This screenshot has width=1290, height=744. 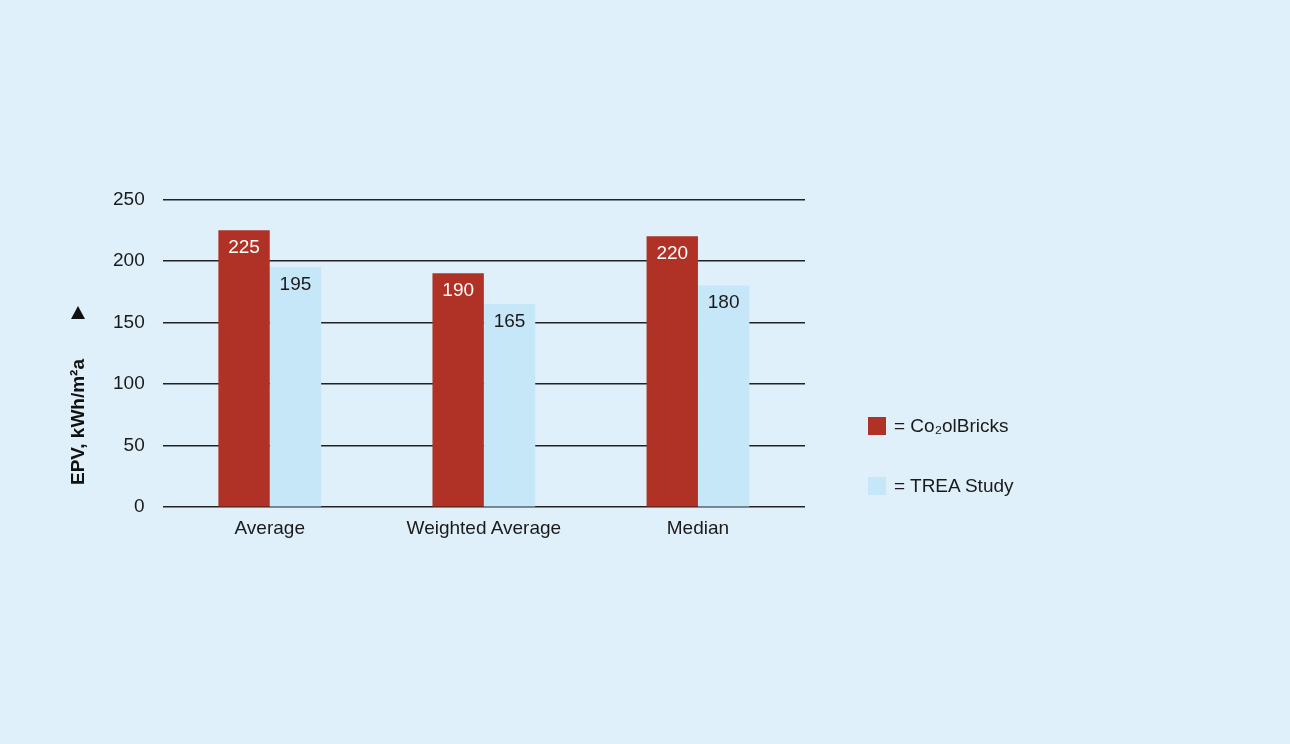 What do you see at coordinates (129, 321) in the screenshot?
I see `y-tick-label: 150` at bounding box center [129, 321].